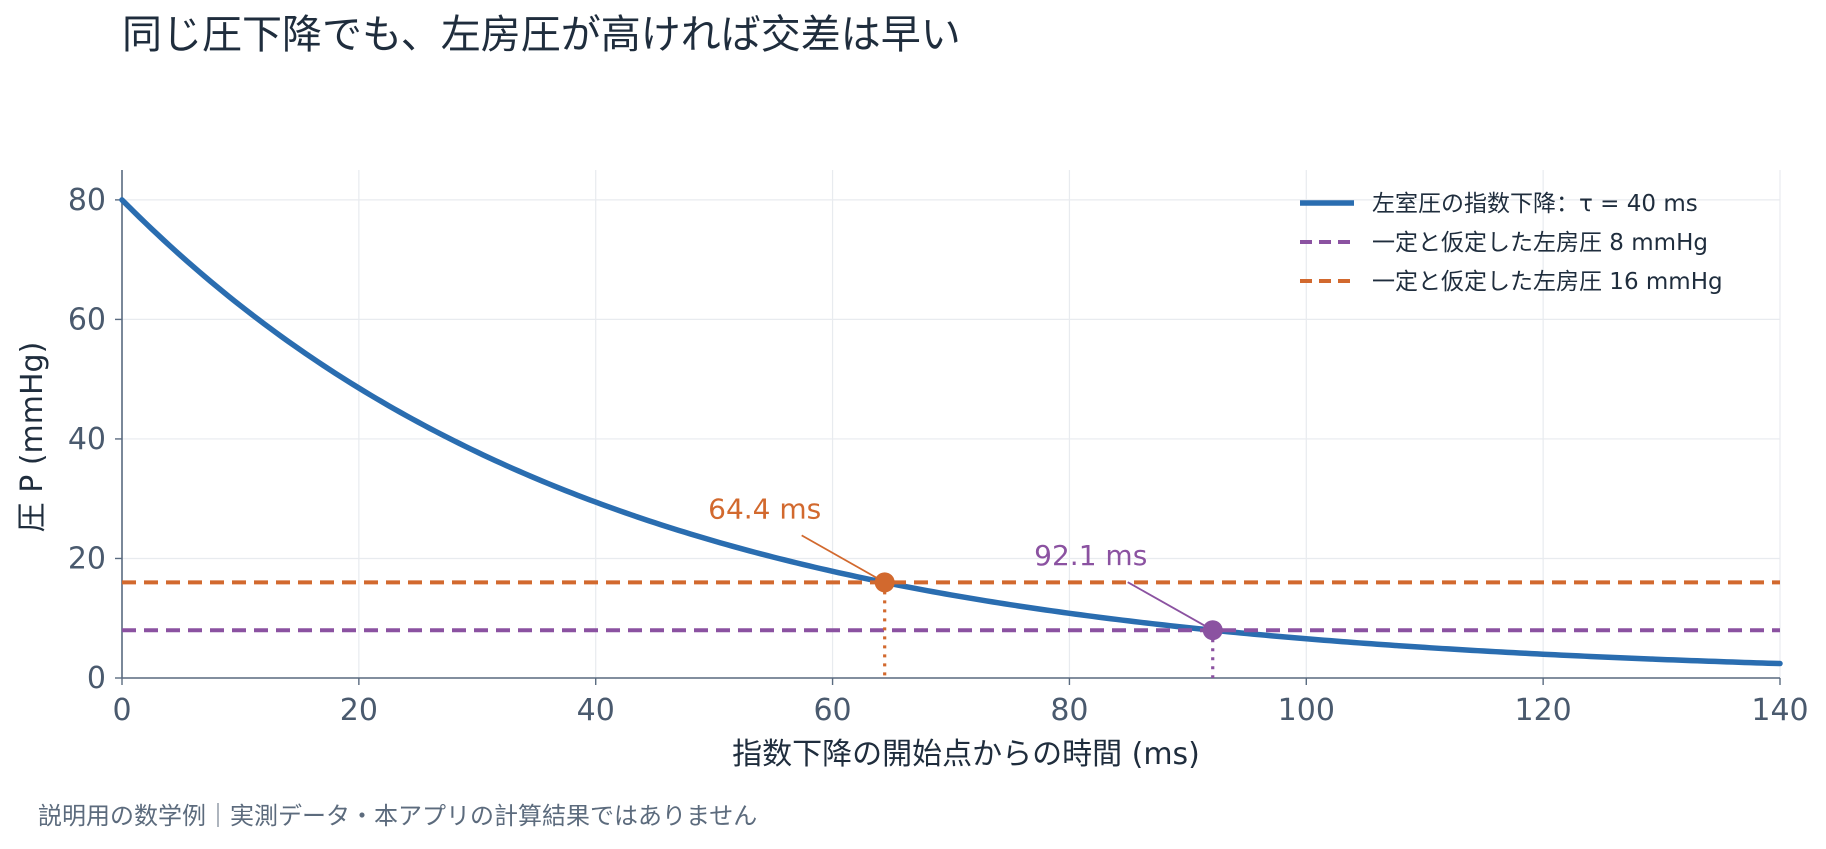  I want to click on y-tick-label: 80, so click(87, 200).